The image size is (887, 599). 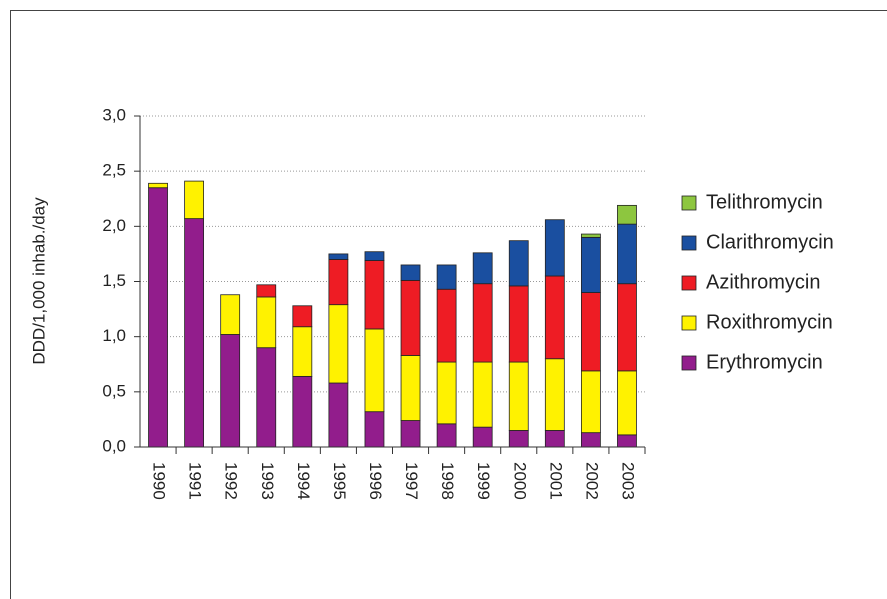 I want to click on x-tick-label: 1991, so click(x=195, y=481).